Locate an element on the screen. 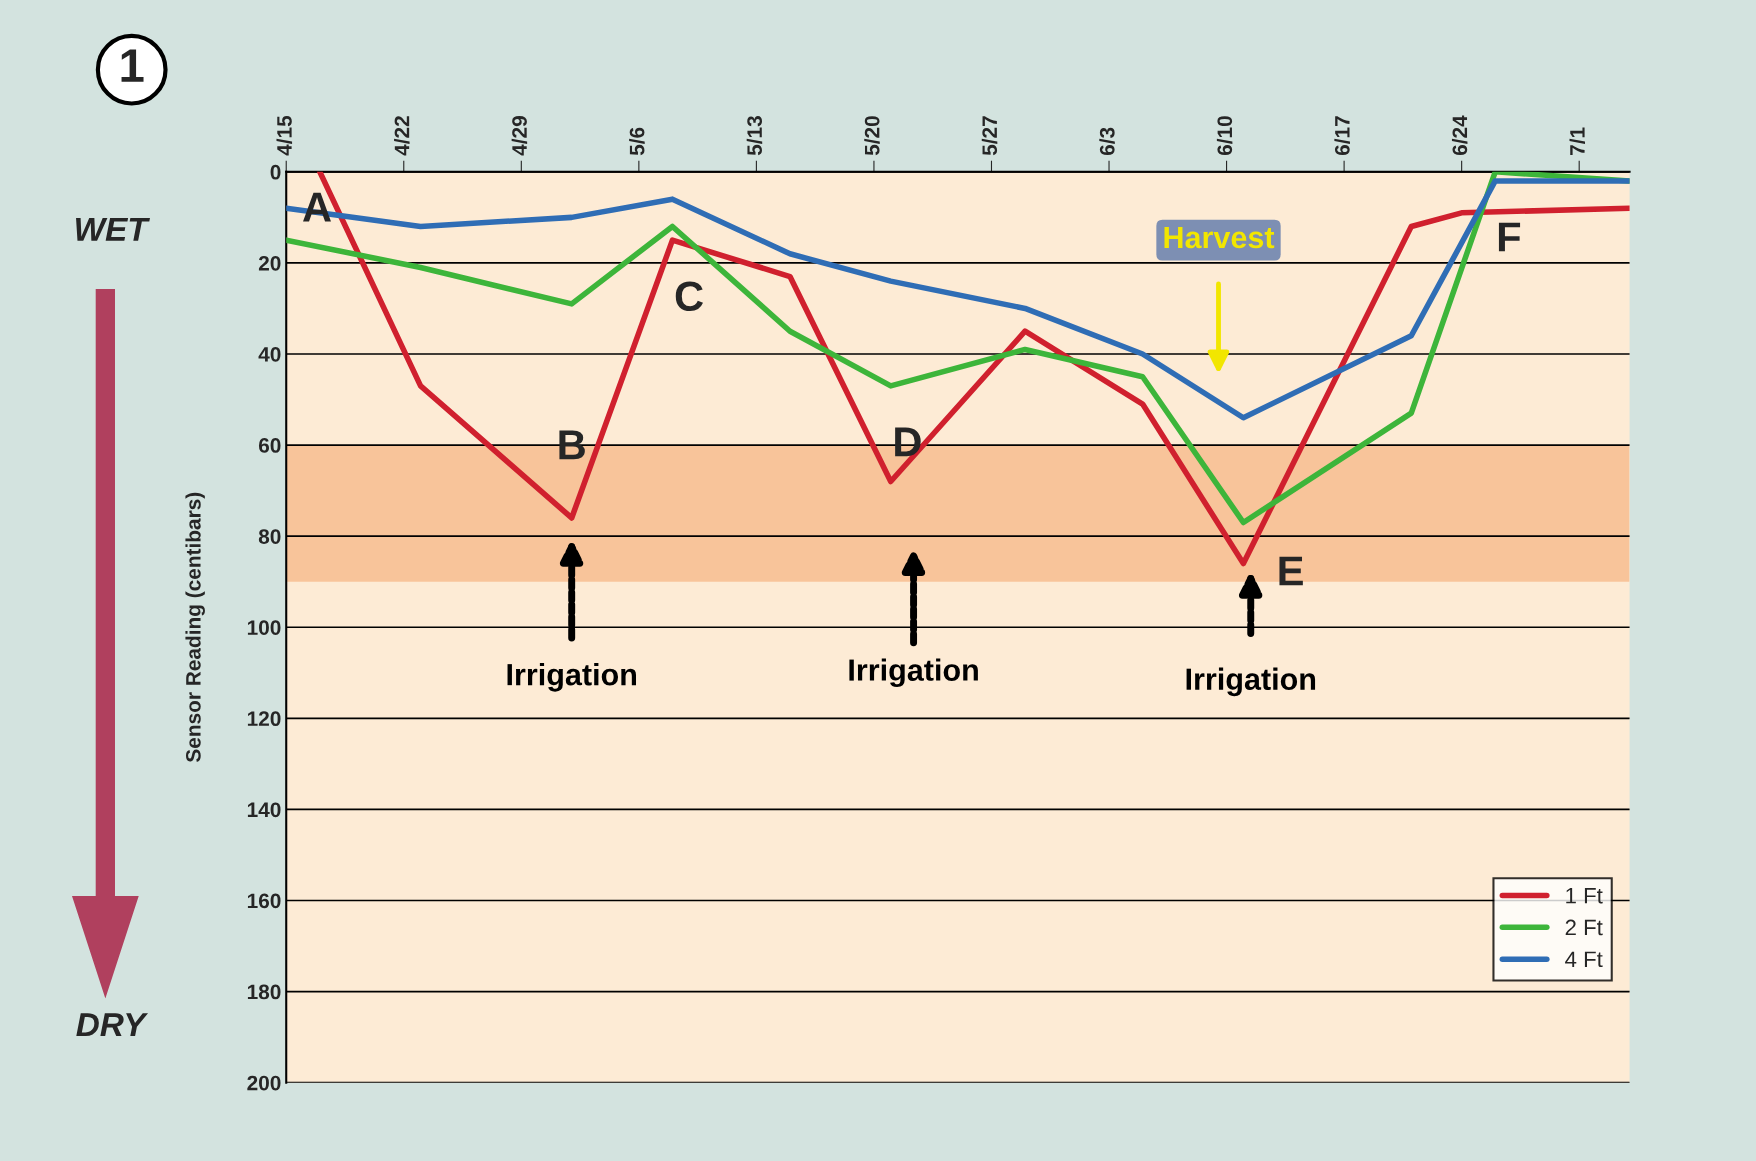 The height and width of the screenshot is (1161, 1756). text: 1 is located at coordinates (132, 65).